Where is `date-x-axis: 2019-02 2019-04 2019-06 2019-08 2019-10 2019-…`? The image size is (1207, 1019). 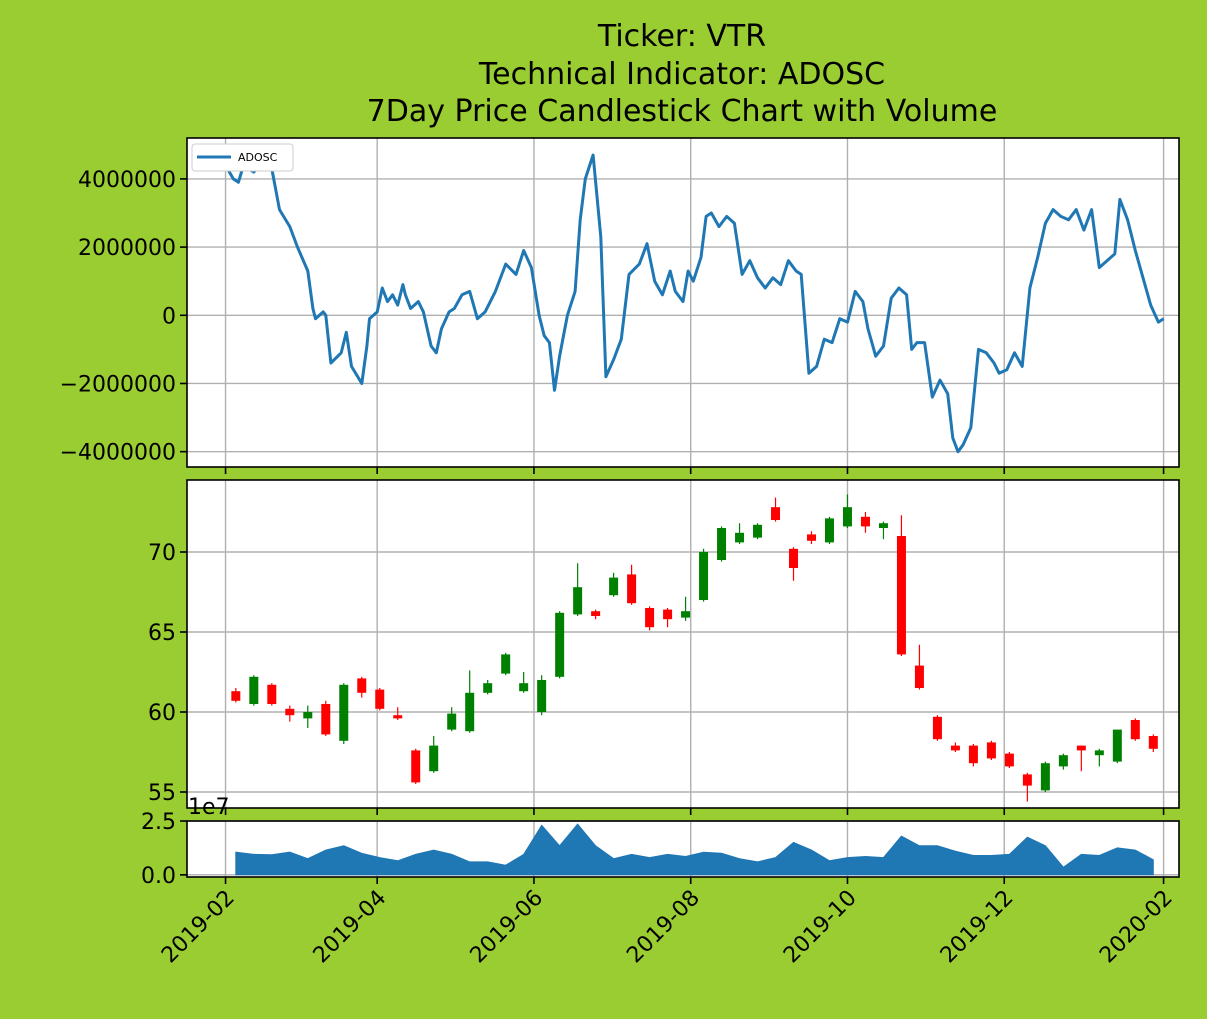 date-x-axis: 2019-02 2019-04 2019-06 2019-08 2019-10 2019-… is located at coordinates (667, 922).